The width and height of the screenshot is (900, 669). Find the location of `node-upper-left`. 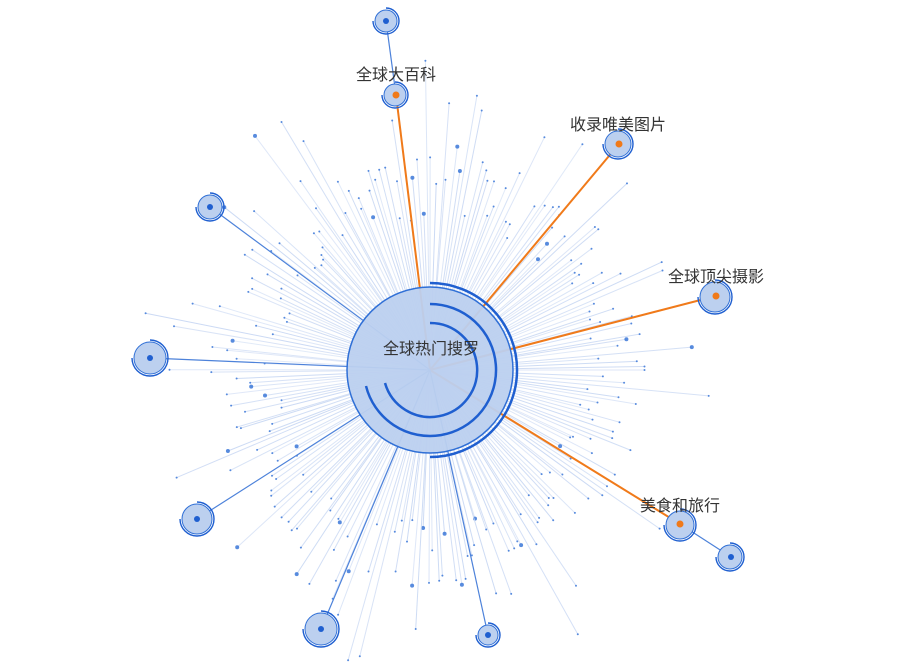

node-upper-left is located at coordinates (210, 207).